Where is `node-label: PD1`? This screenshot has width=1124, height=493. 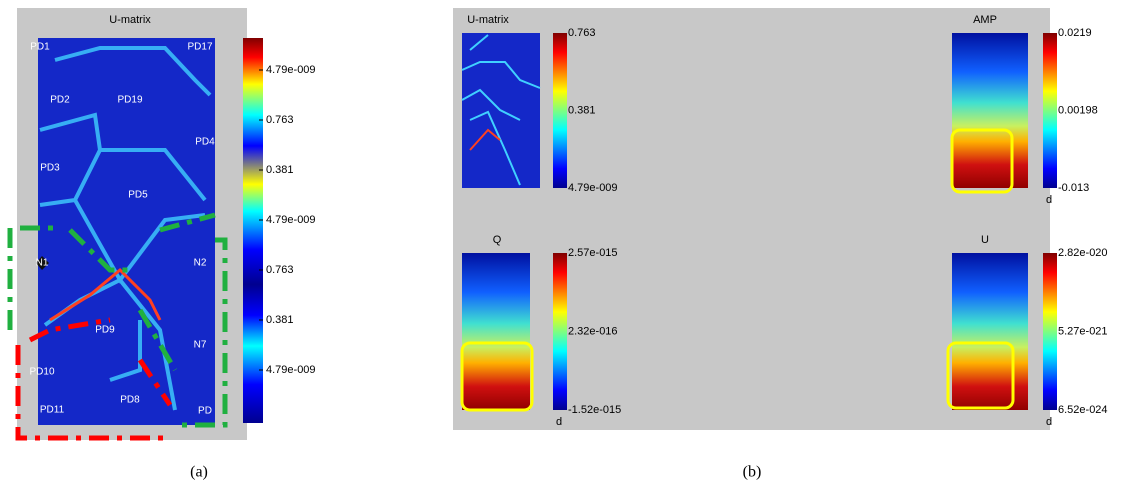 node-label: PD1 is located at coordinates (40, 47).